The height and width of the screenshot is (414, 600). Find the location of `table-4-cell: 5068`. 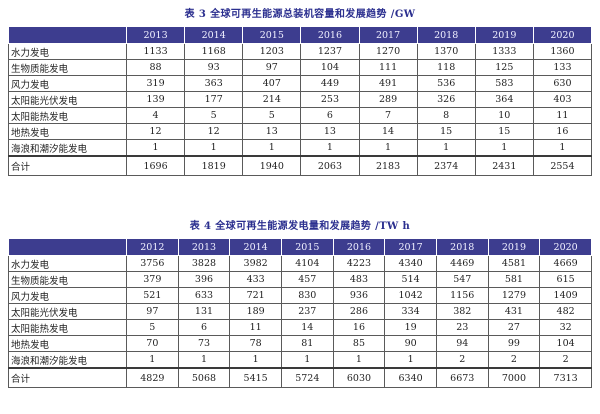

table-4-cell: 5068 is located at coordinates (204, 377).